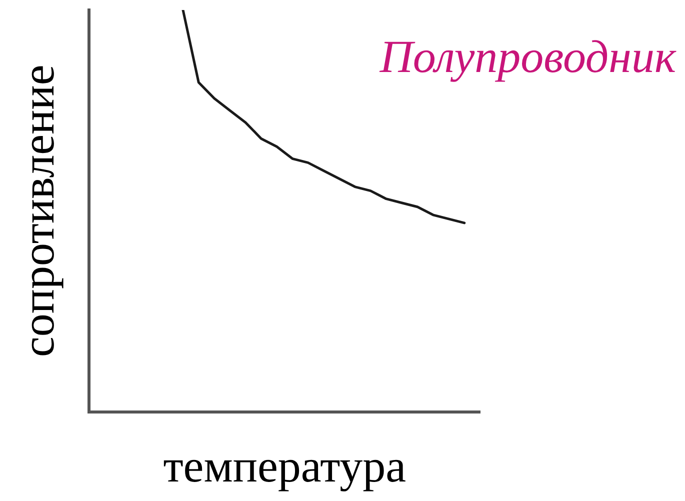 The image size is (685, 501). I want to click on annotation: Полупроводник, so click(527, 56).